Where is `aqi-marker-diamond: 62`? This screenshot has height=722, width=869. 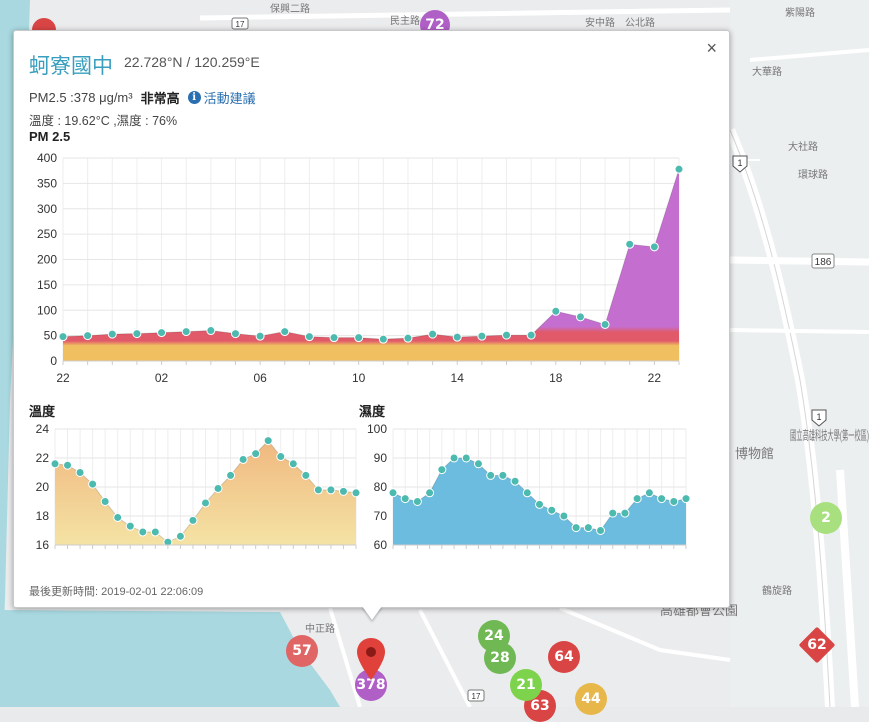
aqi-marker-diamond: 62 is located at coordinates (817, 645).